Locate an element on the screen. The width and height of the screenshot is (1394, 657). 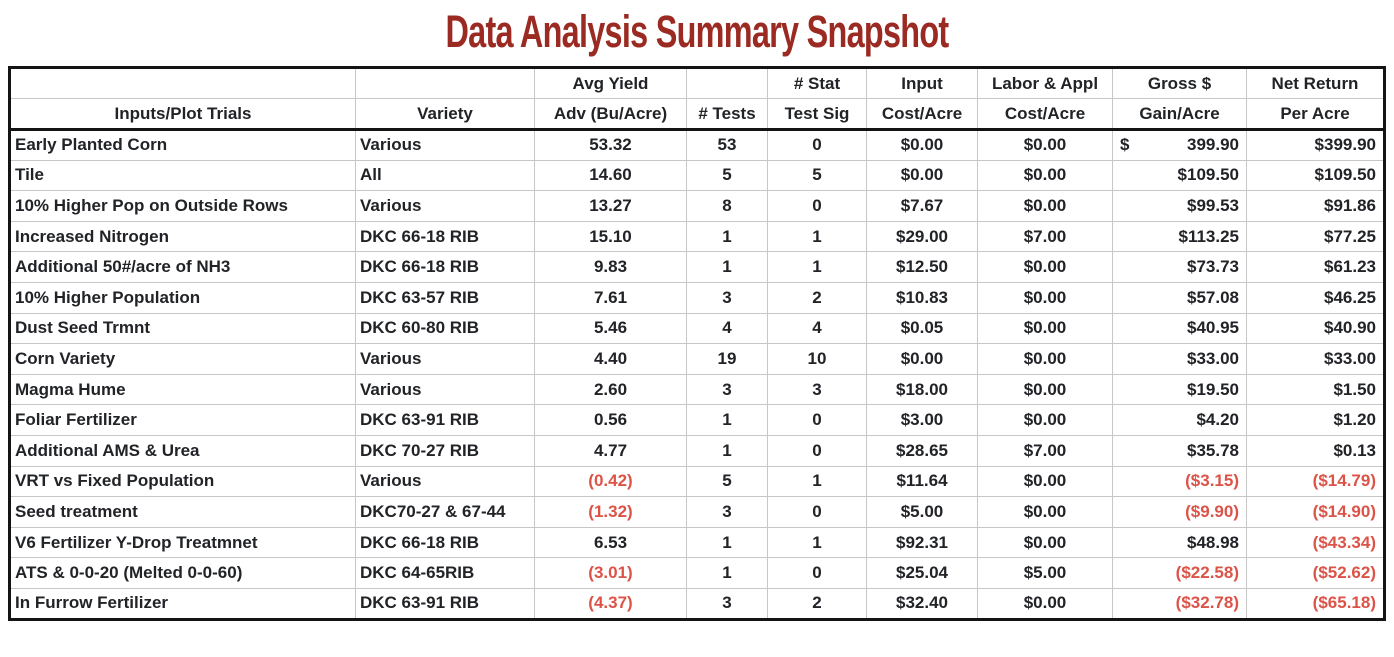
cell-avg-yield-adv: 6.53 is located at coordinates (610, 542).